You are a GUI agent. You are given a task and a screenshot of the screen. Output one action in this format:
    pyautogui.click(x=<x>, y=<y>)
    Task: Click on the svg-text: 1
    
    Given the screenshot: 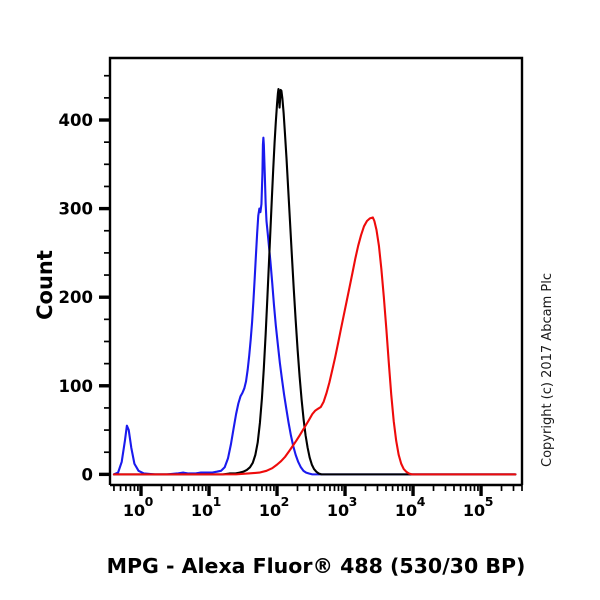 What is the action you would take?
    pyautogui.click(x=217, y=501)
    